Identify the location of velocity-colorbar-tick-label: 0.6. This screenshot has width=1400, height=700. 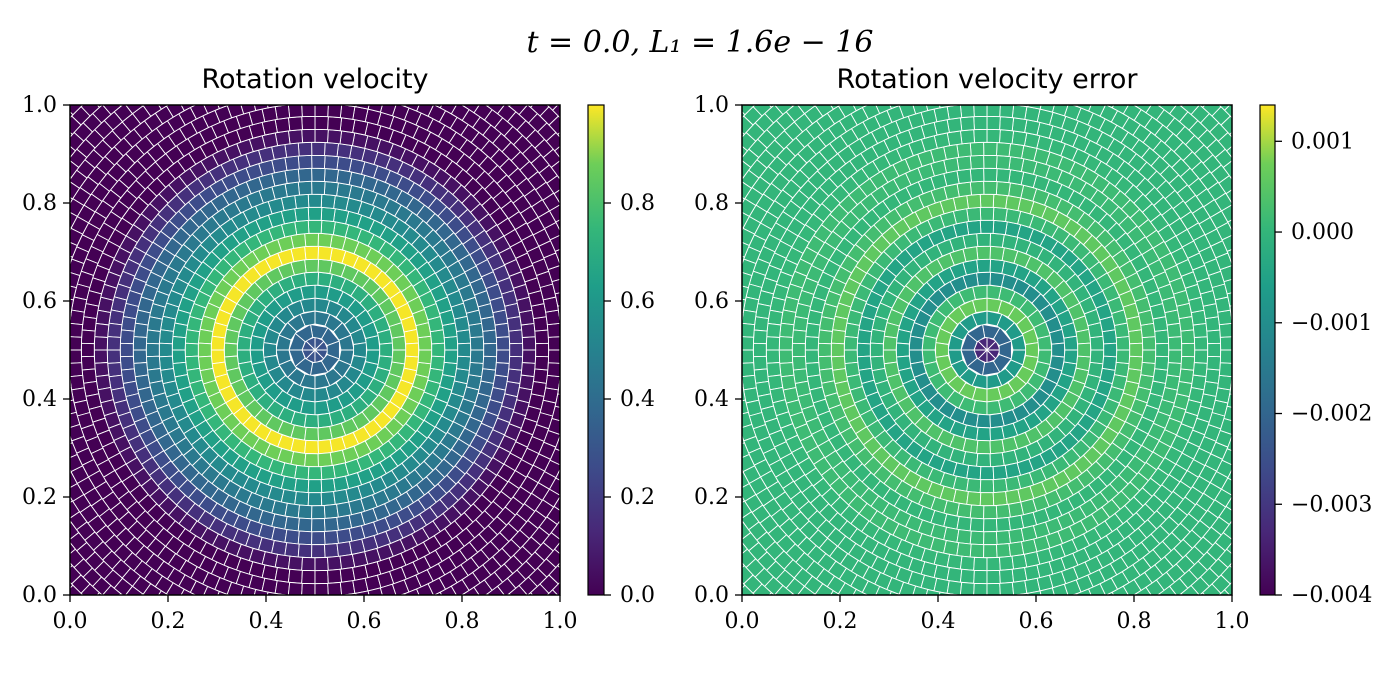
(637, 301).